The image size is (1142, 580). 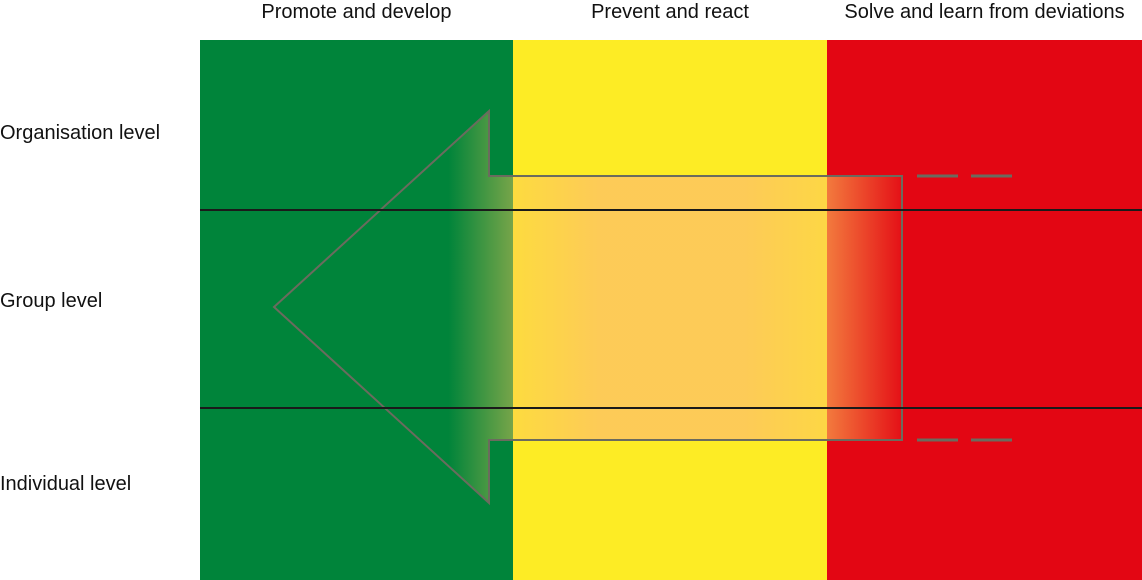 What do you see at coordinates (984, 12) in the screenshot?
I see `column-header-solve-and-learn: Solve and learn from deviations` at bounding box center [984, 12].